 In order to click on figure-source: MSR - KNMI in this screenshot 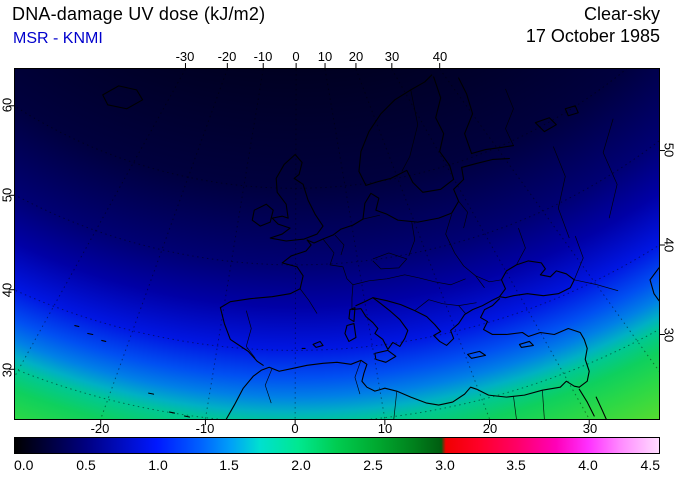, I will do `click(58, 38)`.